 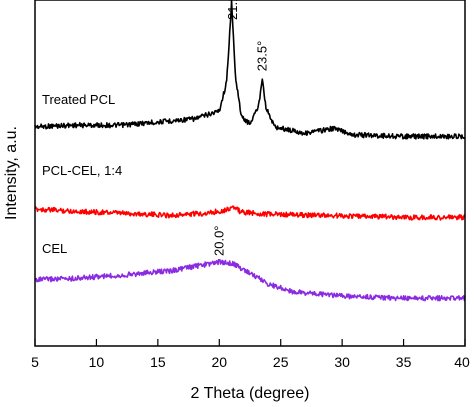 I want to click on series-label-pcl-cel: PCL-CEL, 1:4, so click(x=82, y=170).